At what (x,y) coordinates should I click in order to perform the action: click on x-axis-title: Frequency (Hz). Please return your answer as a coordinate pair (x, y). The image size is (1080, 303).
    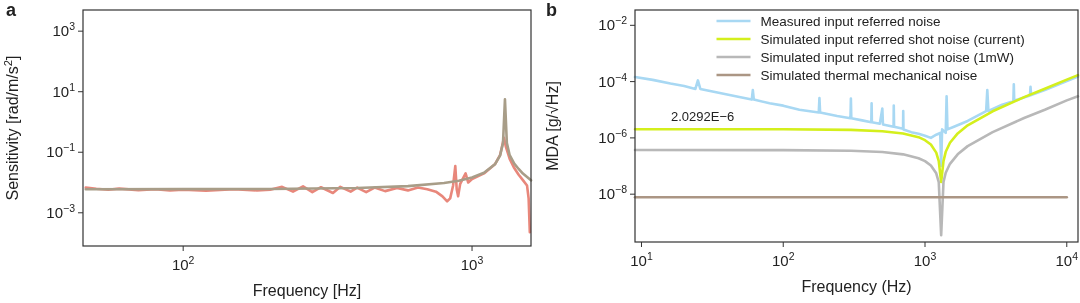
    Looking at the image, I should click on (856, 286).